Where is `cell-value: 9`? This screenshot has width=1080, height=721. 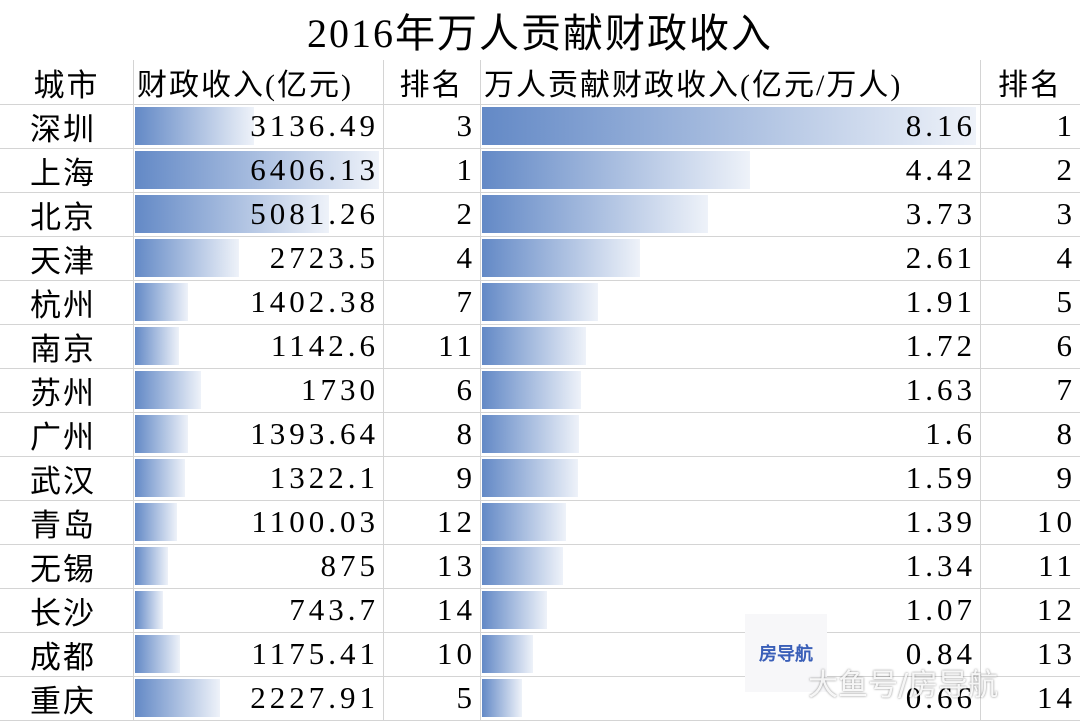 cell-value: 9 is located at coordinates (466, 477).